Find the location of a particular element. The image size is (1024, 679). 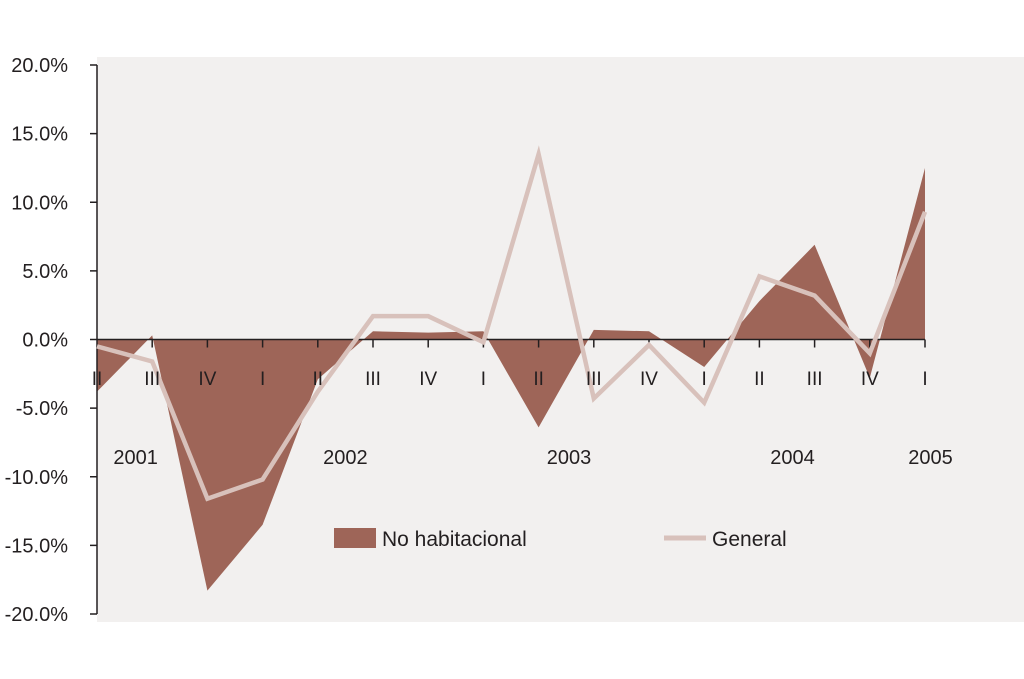

year-label: 2001 is located at coordinates (135, 458).